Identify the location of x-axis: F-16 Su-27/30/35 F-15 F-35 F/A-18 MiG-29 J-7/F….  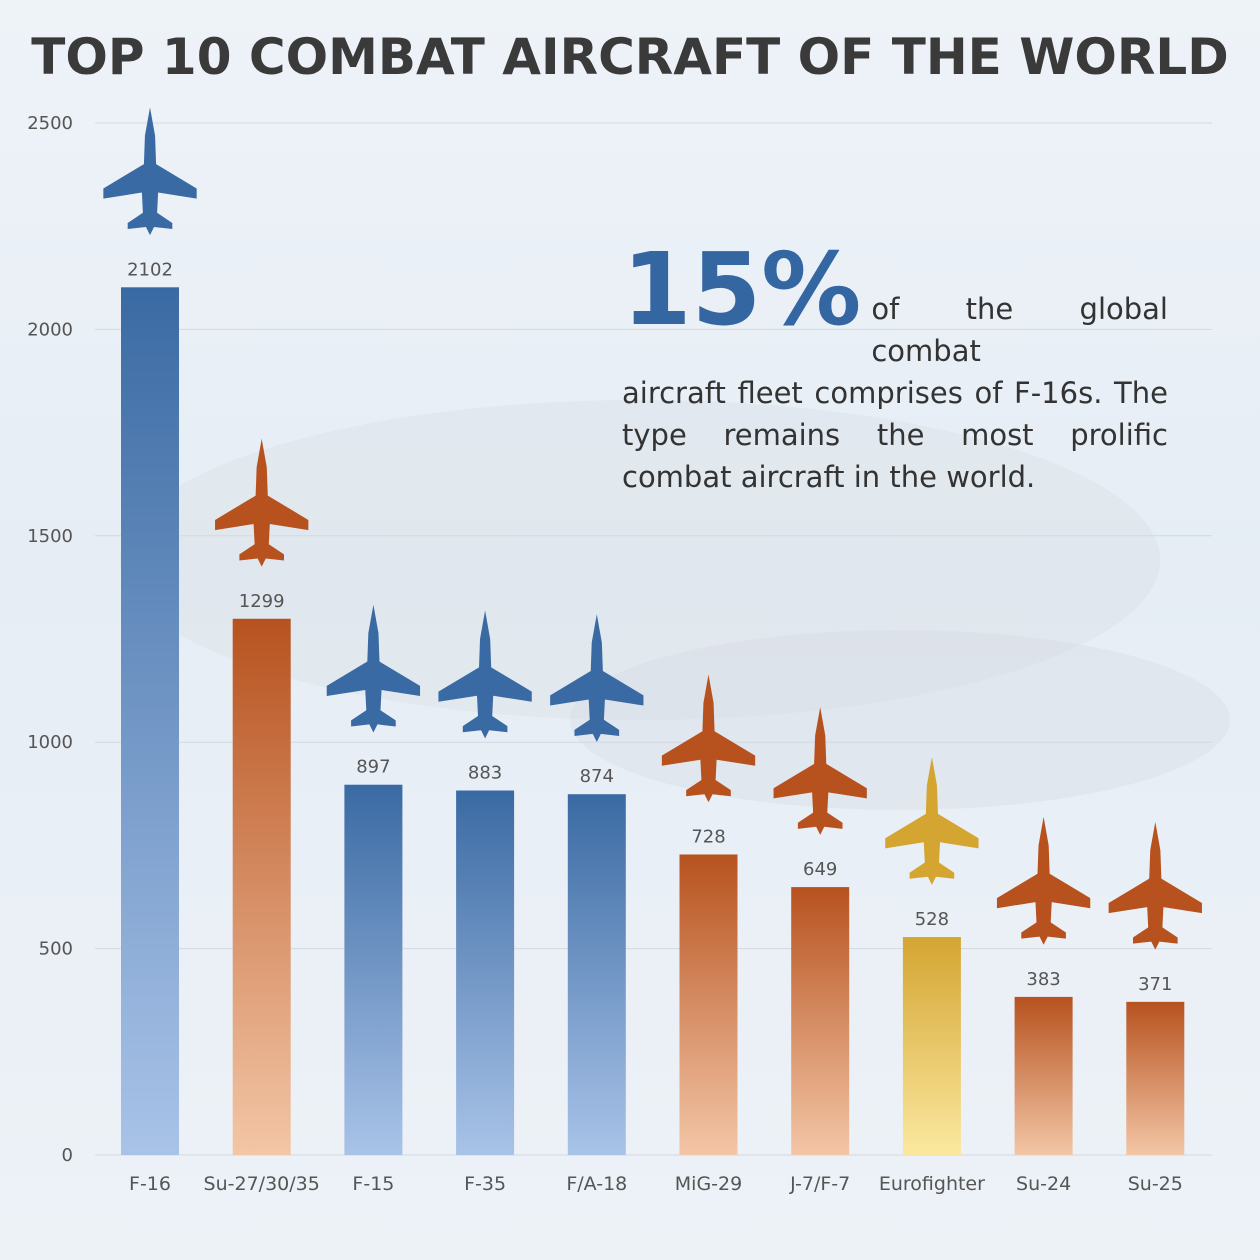
(656, 1184).